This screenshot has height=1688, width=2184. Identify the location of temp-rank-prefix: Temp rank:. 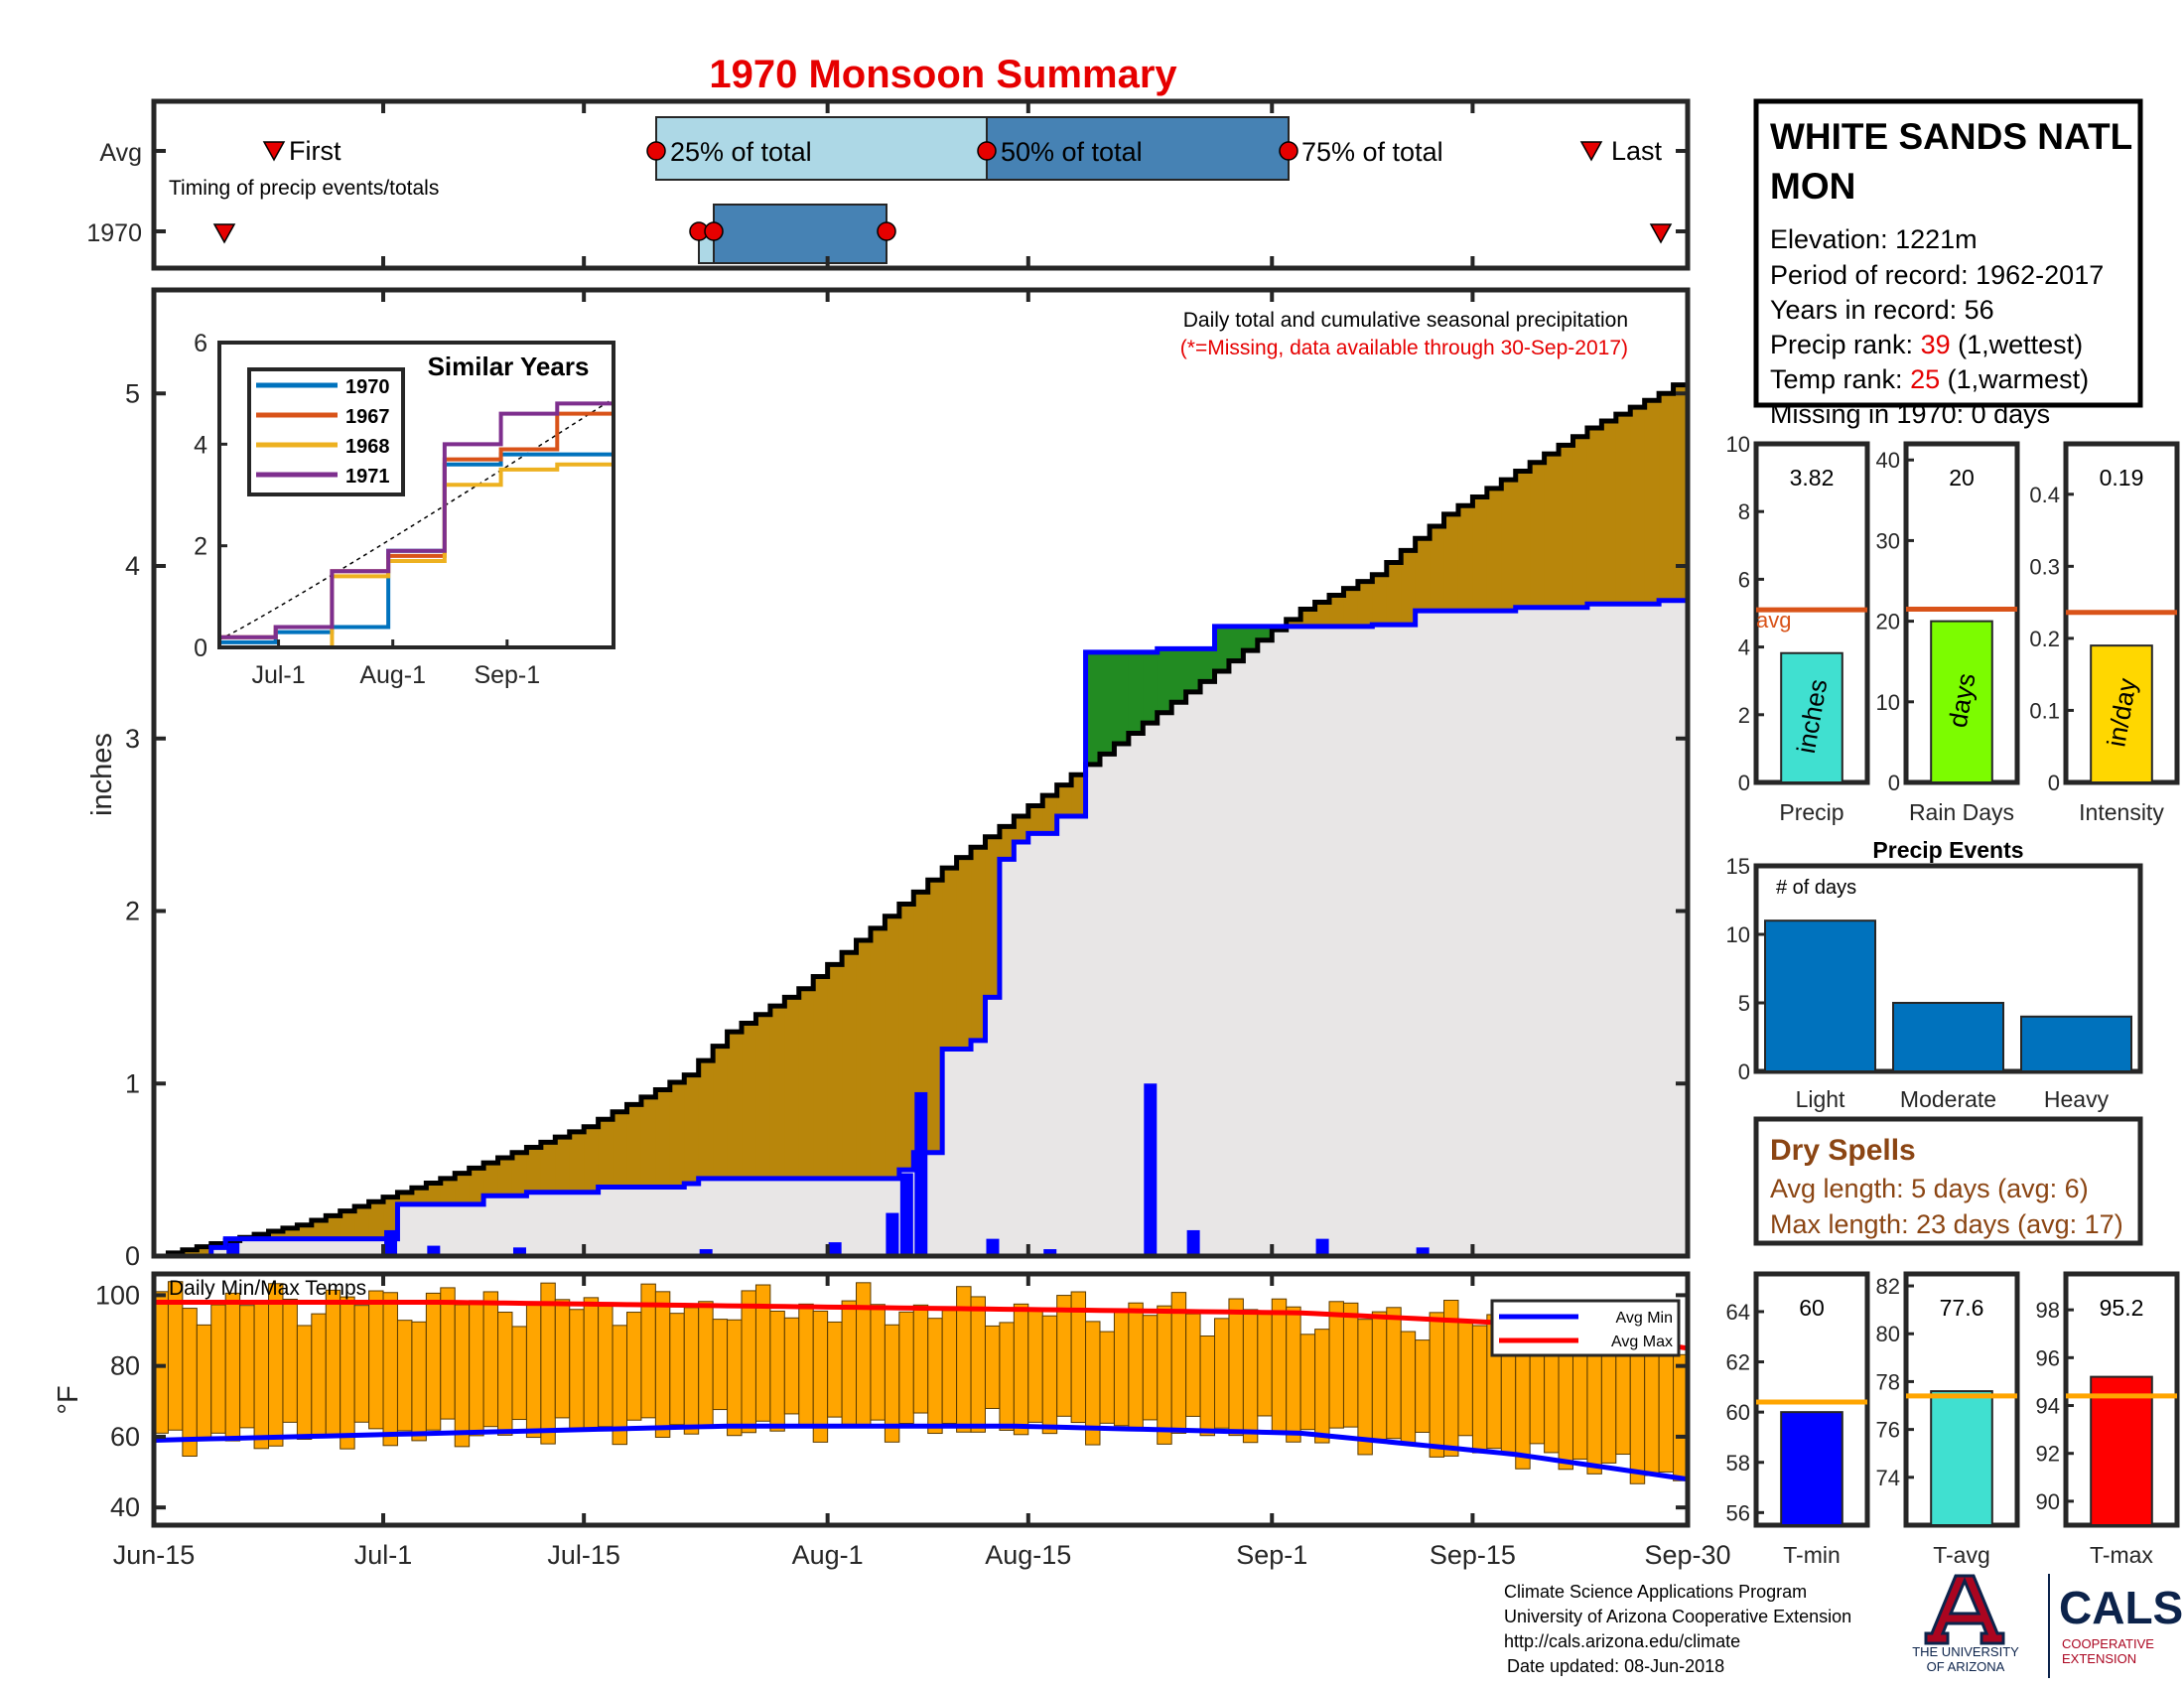
(1840, 379).